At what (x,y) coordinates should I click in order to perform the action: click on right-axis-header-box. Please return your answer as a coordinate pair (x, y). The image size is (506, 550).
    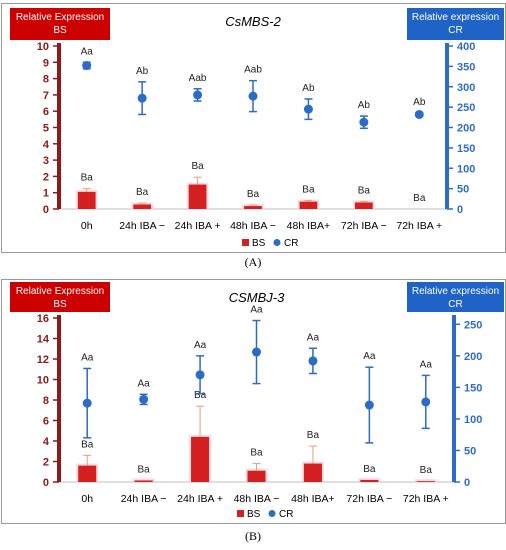
    Looking at the image, I should click on (455, 24).